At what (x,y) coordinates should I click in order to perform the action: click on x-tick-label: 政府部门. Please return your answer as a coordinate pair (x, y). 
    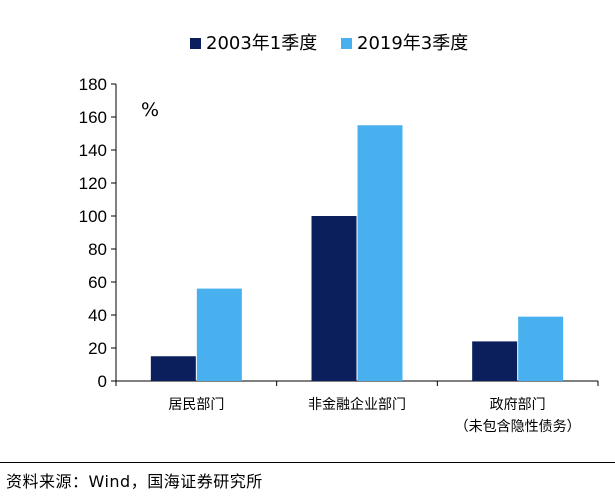
    Looking at the image, I should click on (518, 405).